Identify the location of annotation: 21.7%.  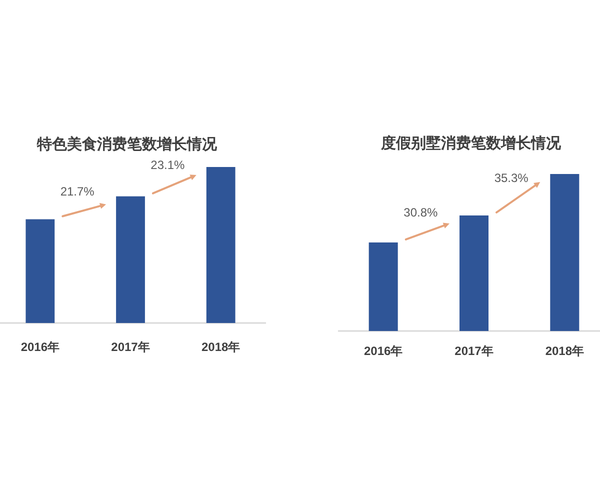
(77, 191).